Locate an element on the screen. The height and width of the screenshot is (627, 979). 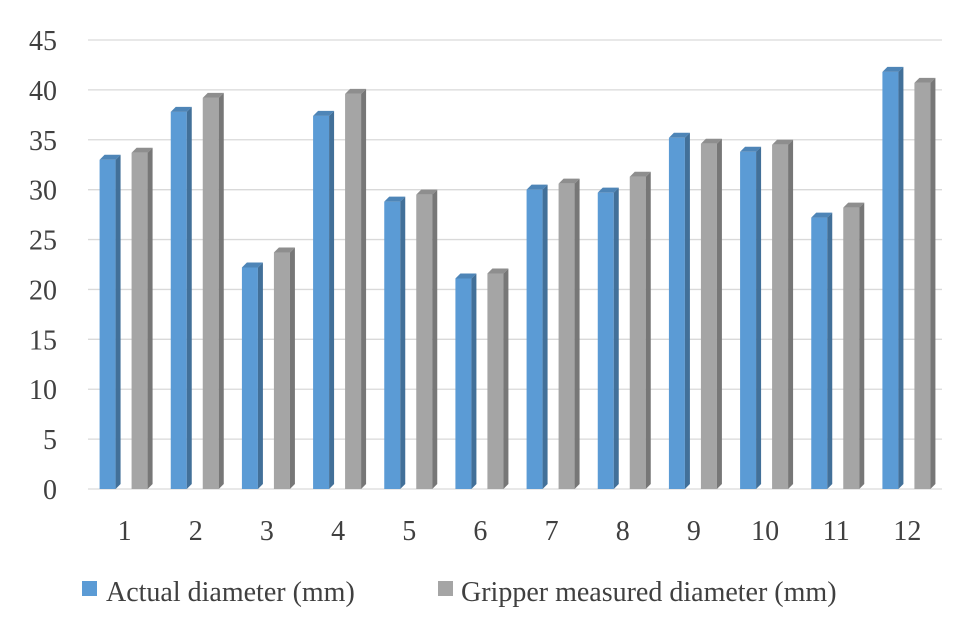
y-tick-label-45: 45 is located at coordinates (43, 41).